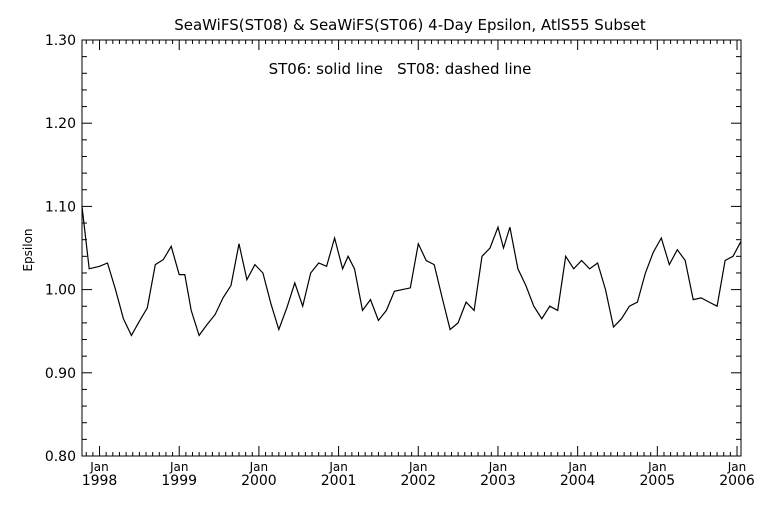  What do you see at coordinates (179, 481) in the screenshot?
I see `x-tick-year-label: 1999` at bounding box center [179, 481].